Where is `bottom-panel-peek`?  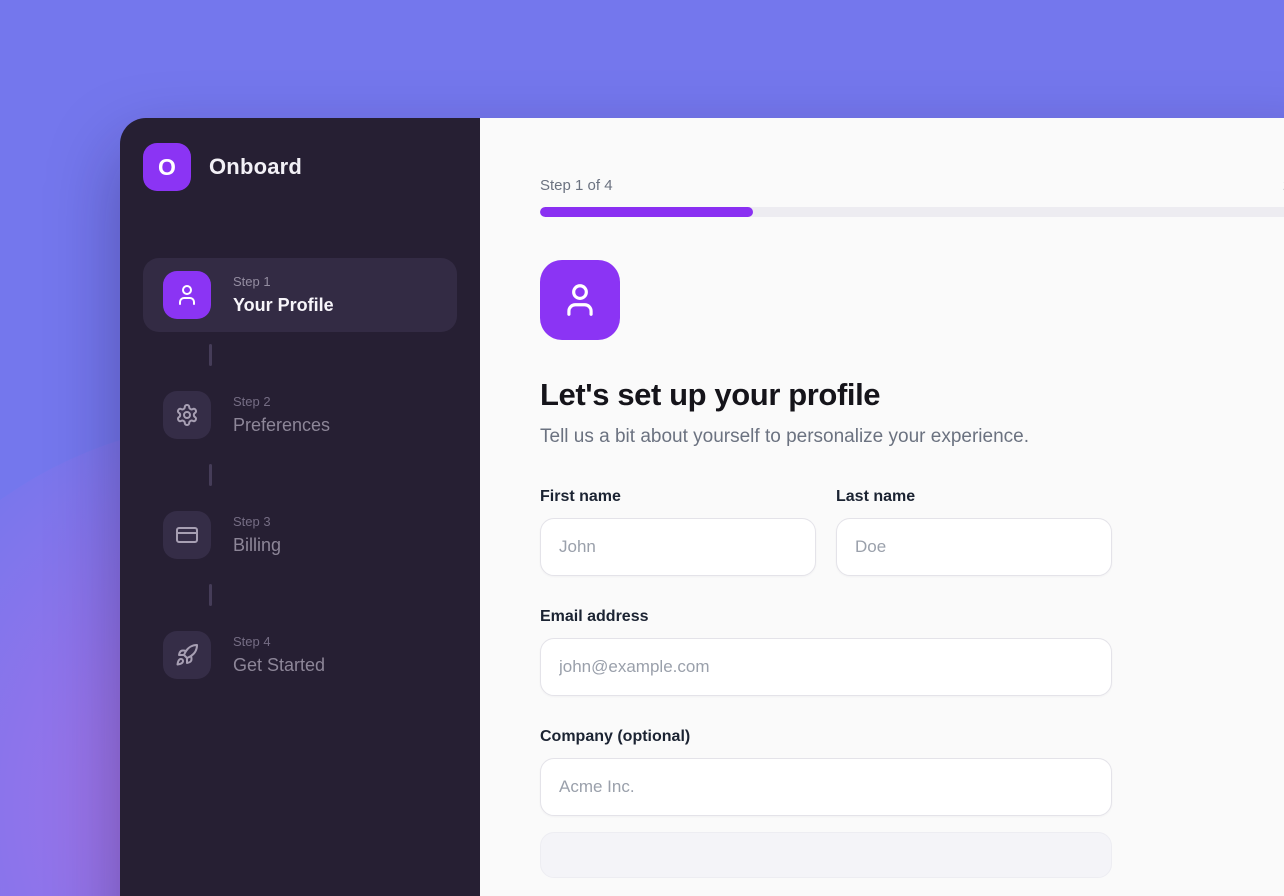 bottom-panel-peek is located at coordinates (826, 855).